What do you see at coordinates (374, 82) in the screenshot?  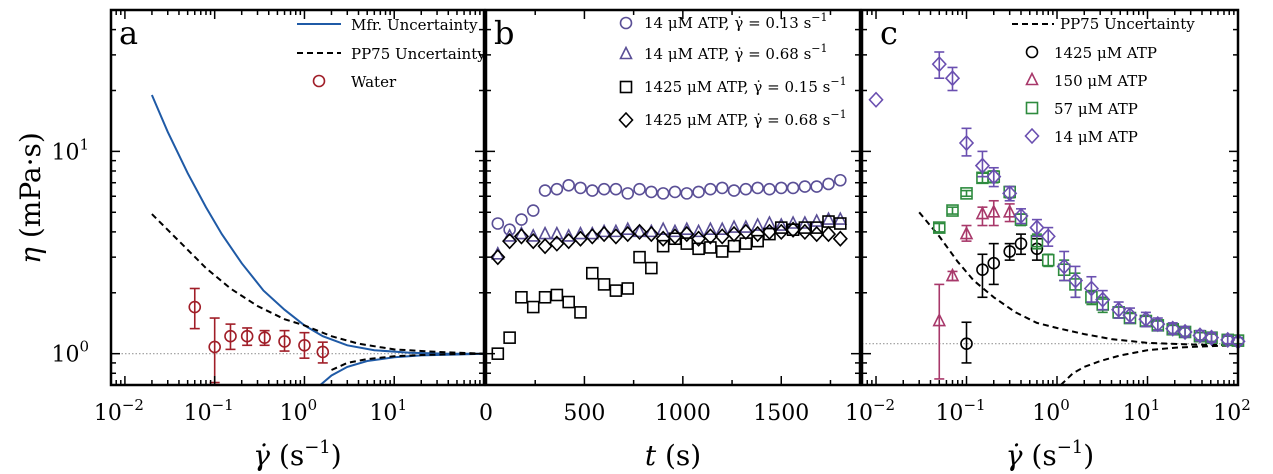 I see `legend-entry: Water` at bounding box center [374, 82].